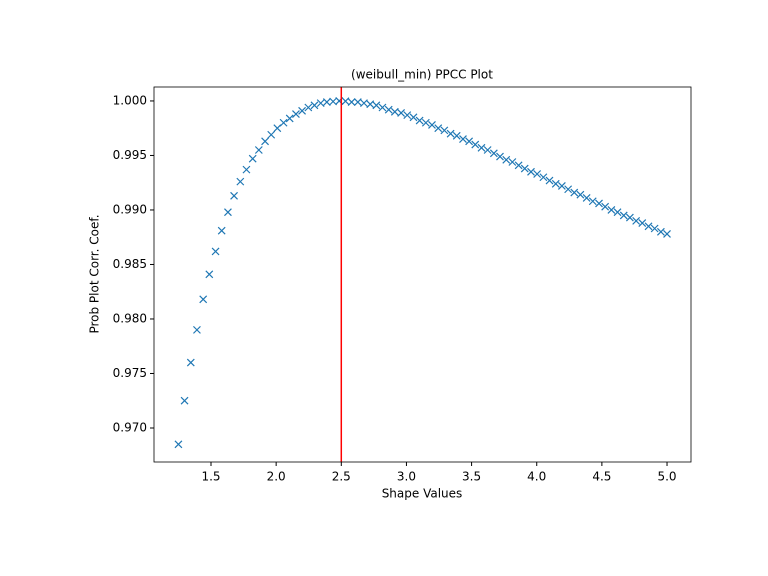 The height and width of the screenshot is (576, 768). I want to click on y-tick-label: 1.000, so click(130, 100).